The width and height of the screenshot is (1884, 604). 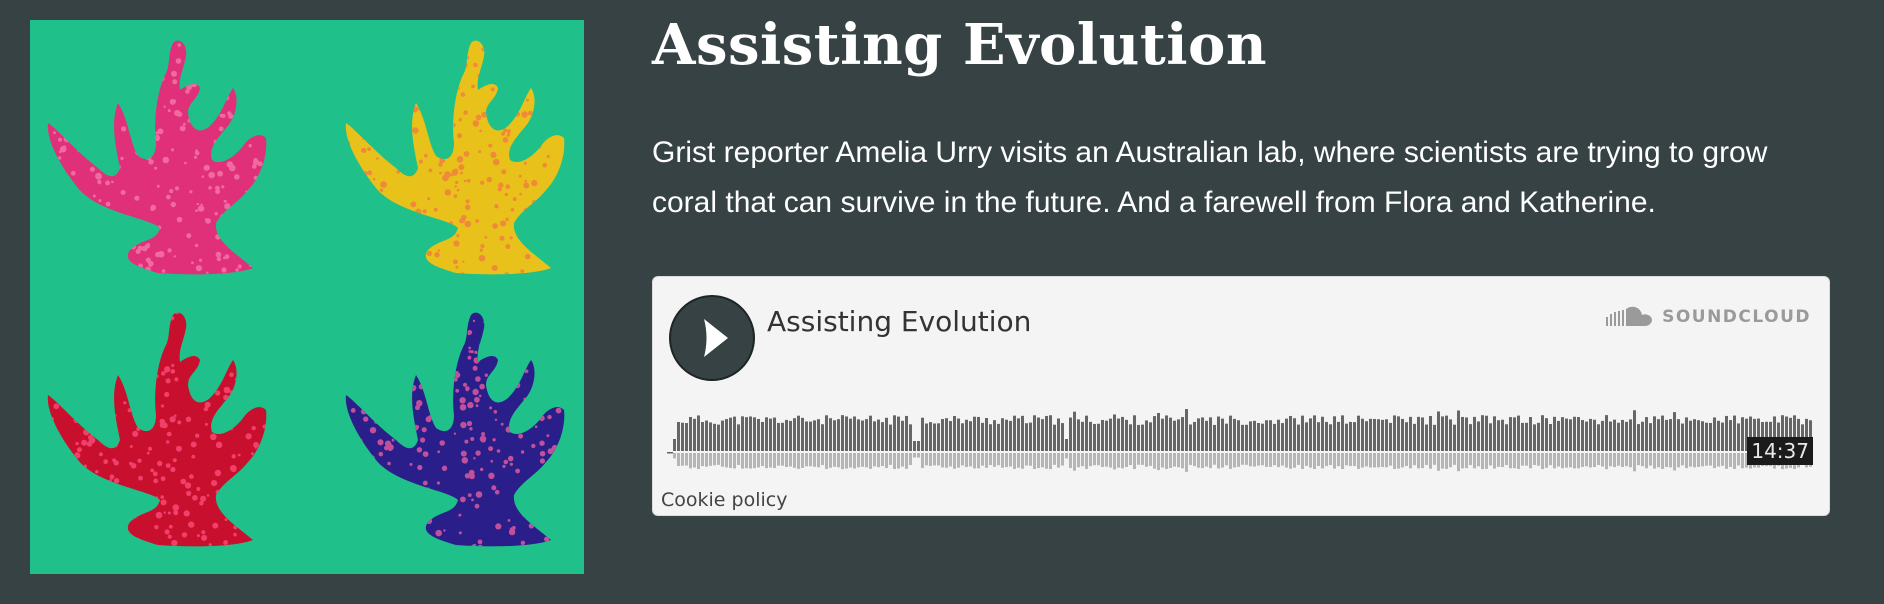 I want to click on play-icon, so click(x=716, y=338).